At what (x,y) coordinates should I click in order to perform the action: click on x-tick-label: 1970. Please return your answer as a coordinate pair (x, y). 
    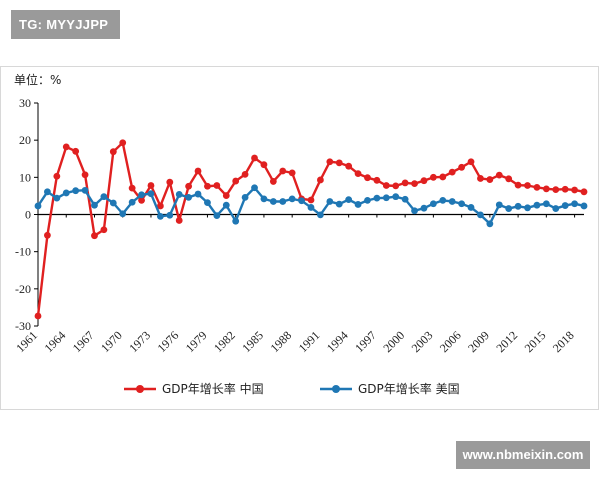
    Looking at the image, I should click on (111, 341).